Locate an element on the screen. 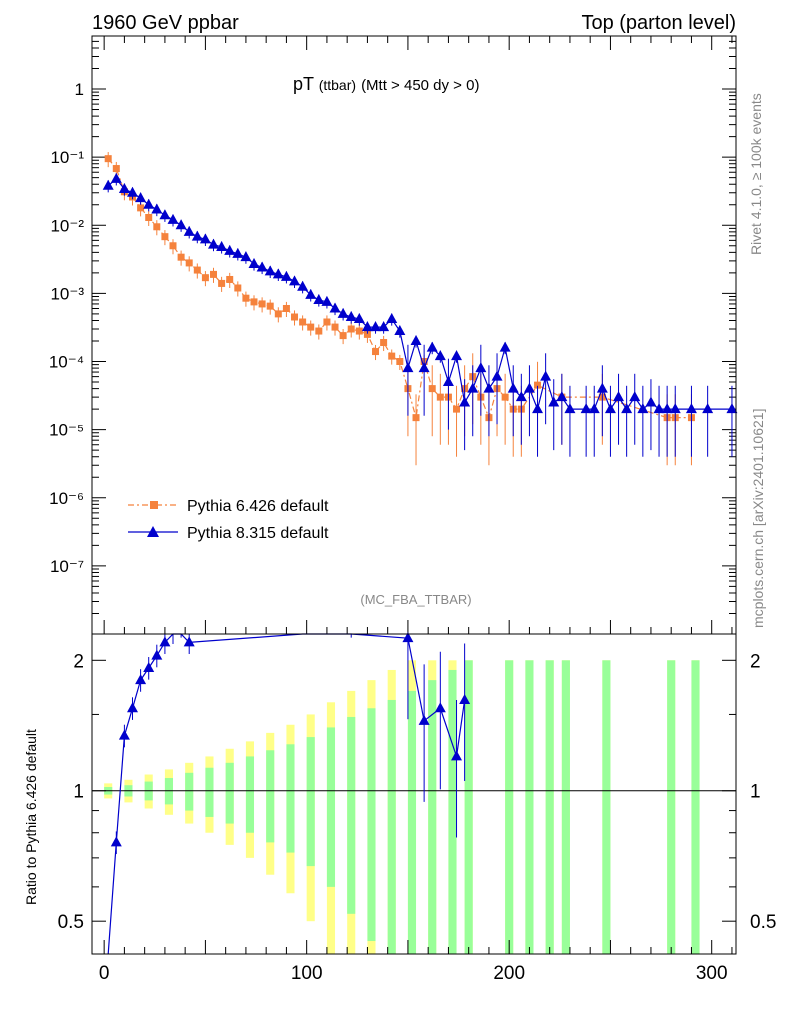 The width and height of the screenshot is (786, 1024). ratio-ytick-label-right: 1 is located at coordinates (755, 792).